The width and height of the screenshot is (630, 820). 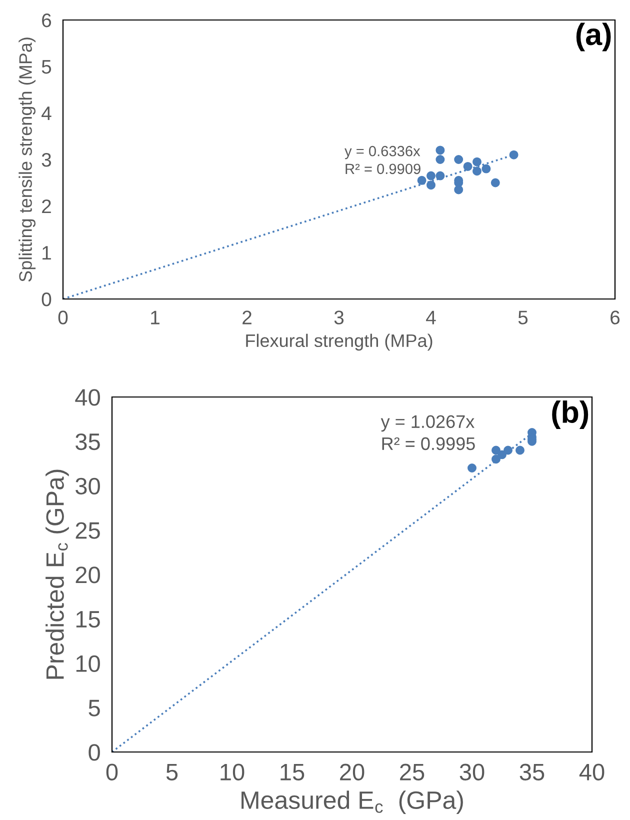 I want to click on y-tick-label: 3, so click(x=47, y=159).